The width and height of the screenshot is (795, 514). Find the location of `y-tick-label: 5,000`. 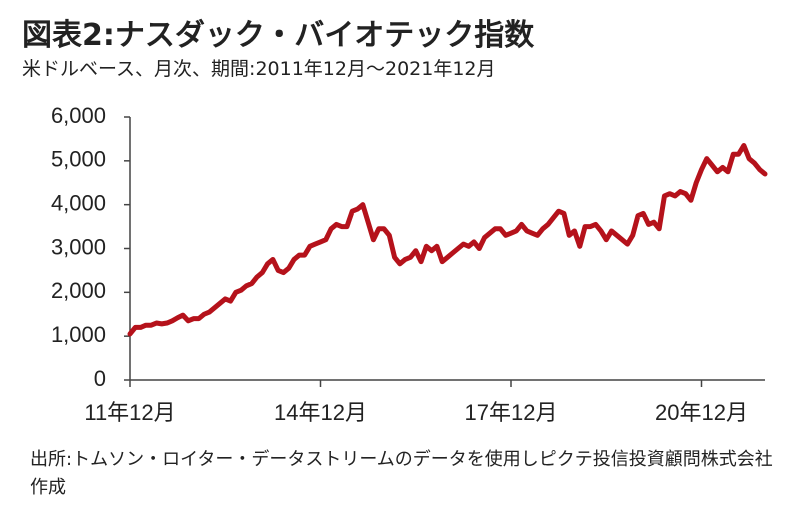

y-tick-label: 5,000 is located at coordinates (78, 159).